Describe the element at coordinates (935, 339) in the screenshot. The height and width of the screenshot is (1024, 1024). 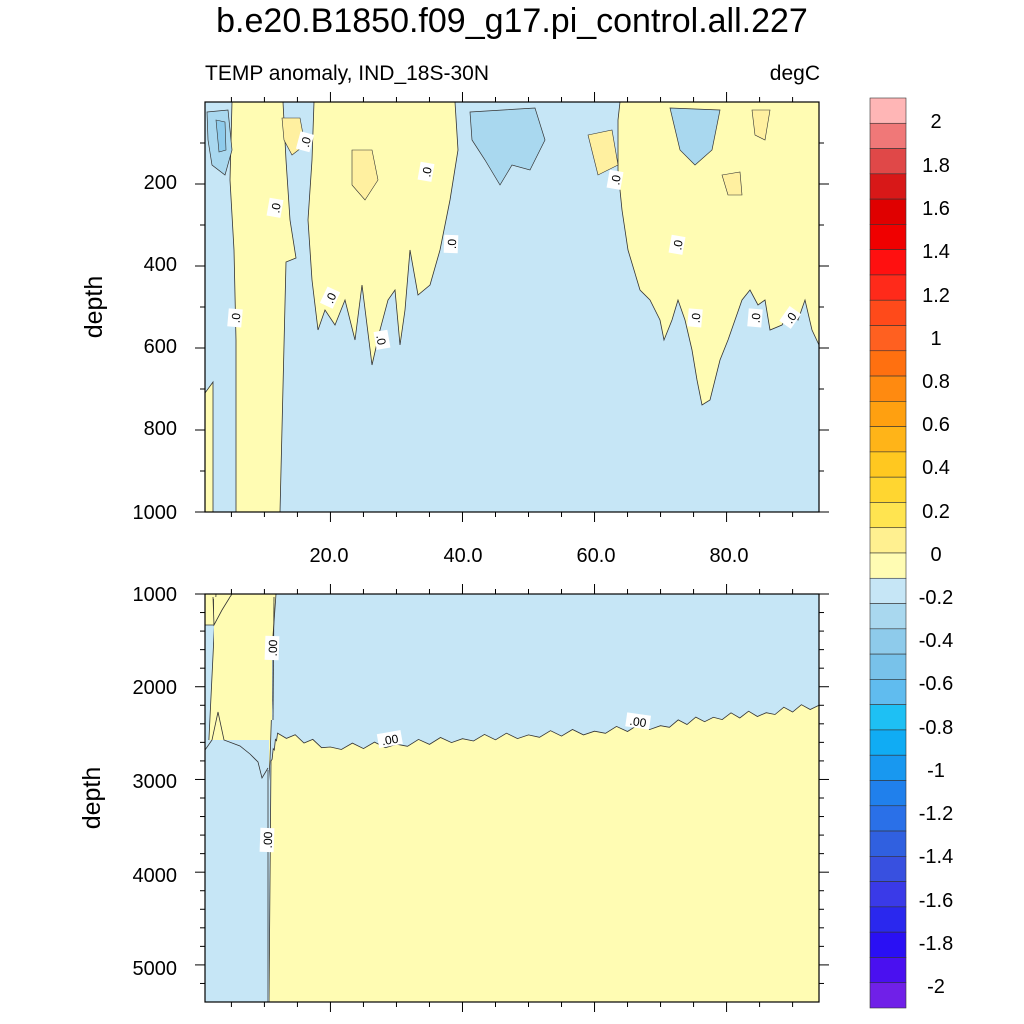
I see `colorbar-label: 1` at that location.